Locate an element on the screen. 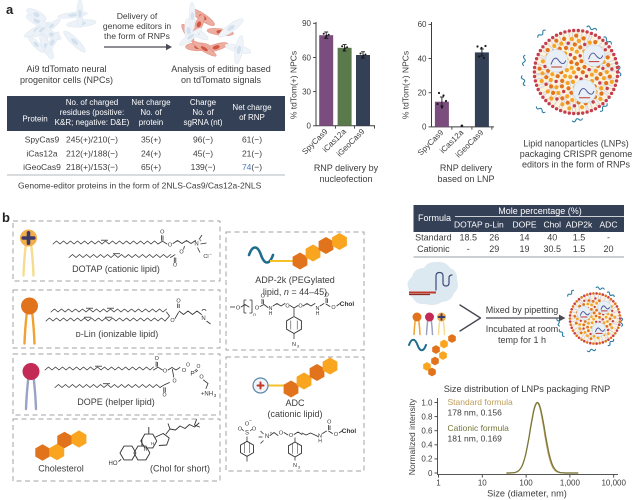 The image size is (632, 500). svg-text: Cationic is located at coordinates (433, 249).